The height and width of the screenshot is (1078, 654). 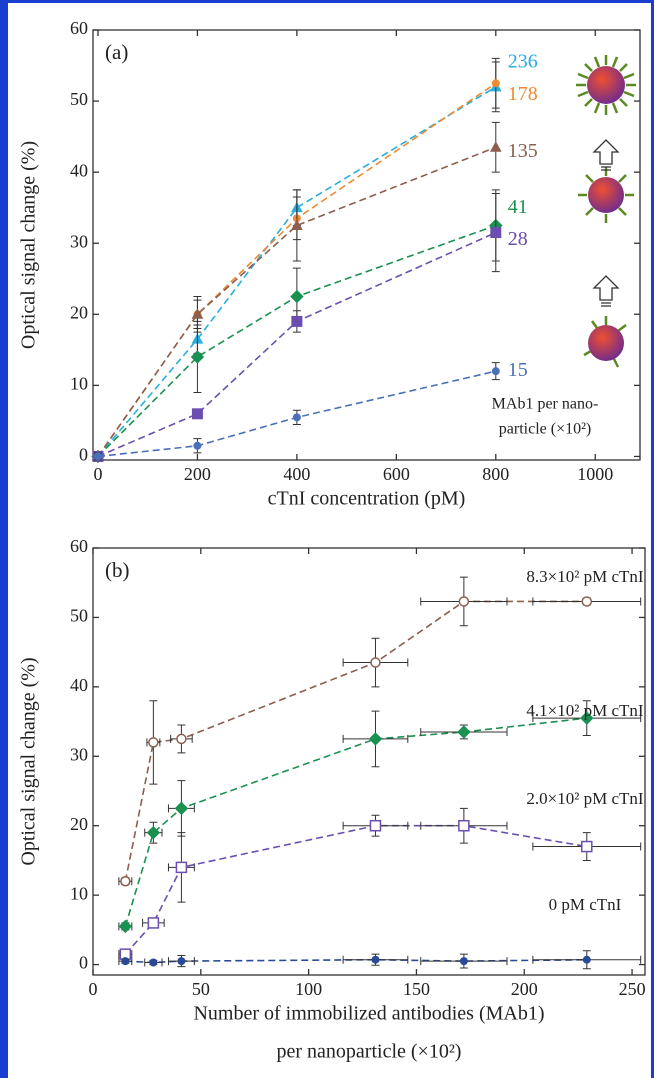 What do you see at coordinates (595, 474) in the screenshot?
I see `x-tick-label: 1000` at bounding box center [595, 474].